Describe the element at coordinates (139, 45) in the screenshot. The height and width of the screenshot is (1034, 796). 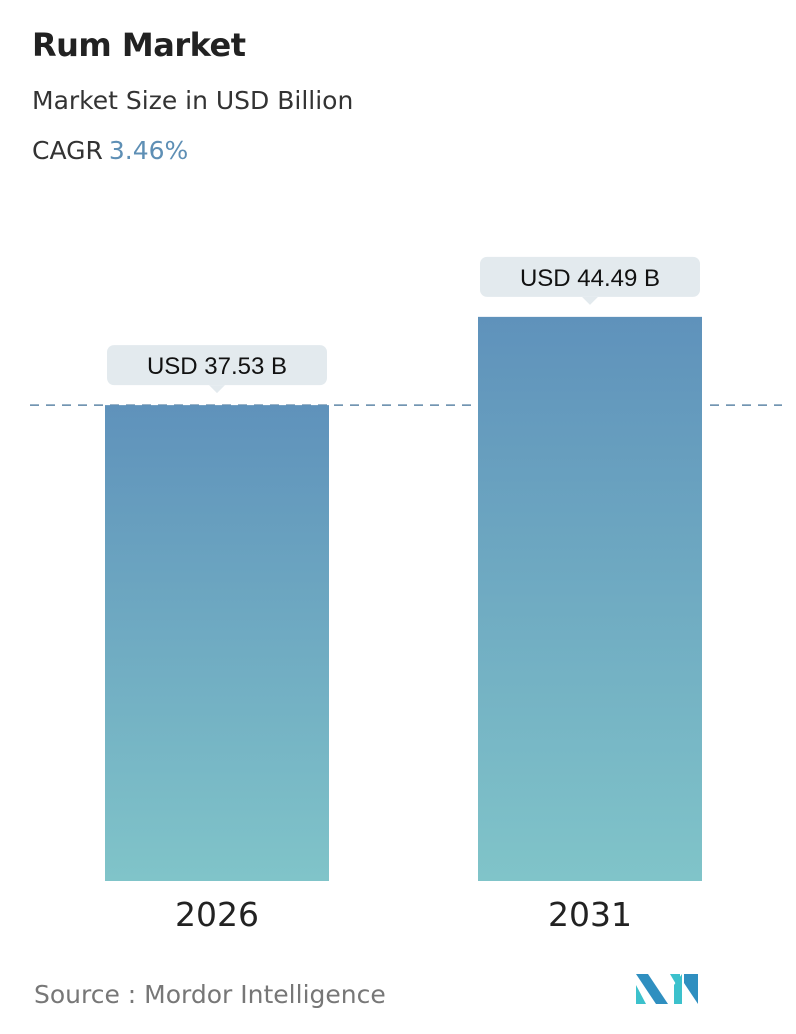
I see `chart-title: Rum Market` at that location.